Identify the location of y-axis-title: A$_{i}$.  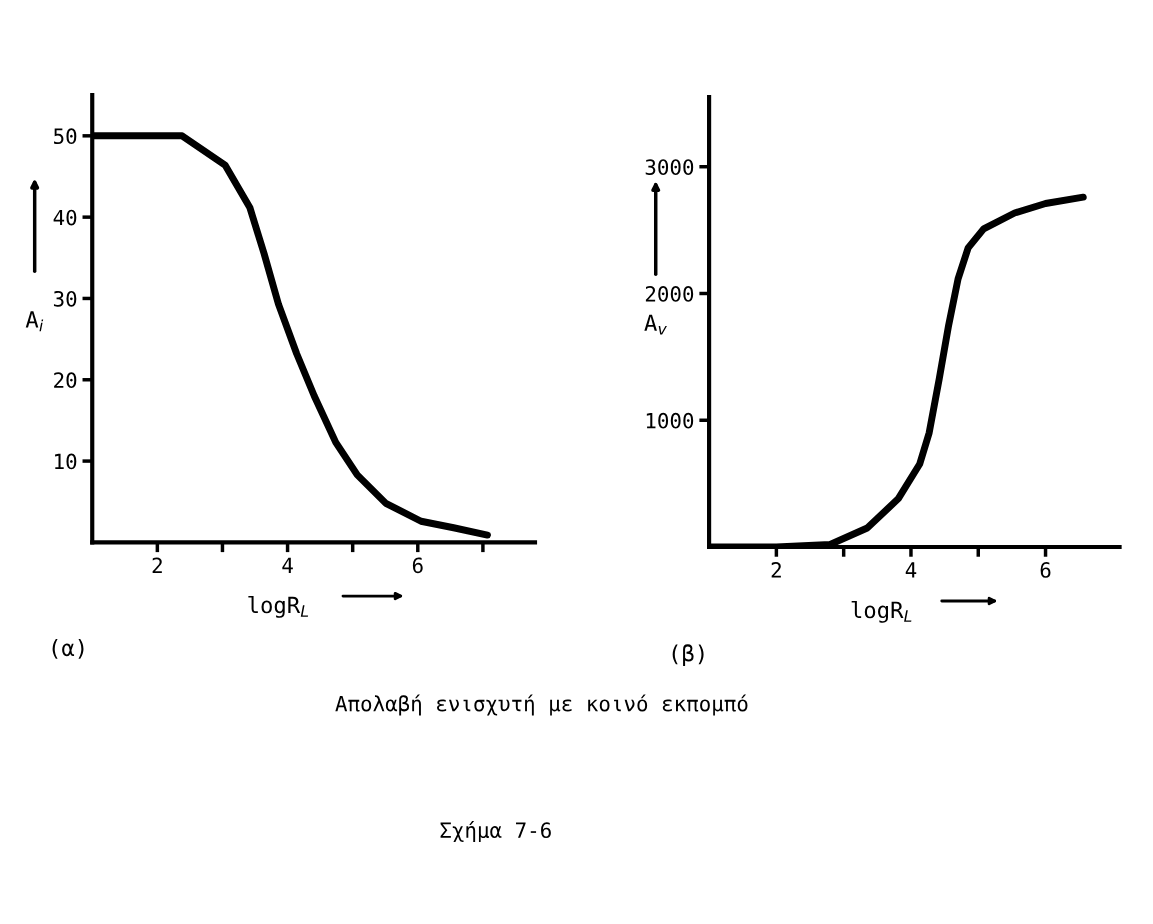
(34, 321).